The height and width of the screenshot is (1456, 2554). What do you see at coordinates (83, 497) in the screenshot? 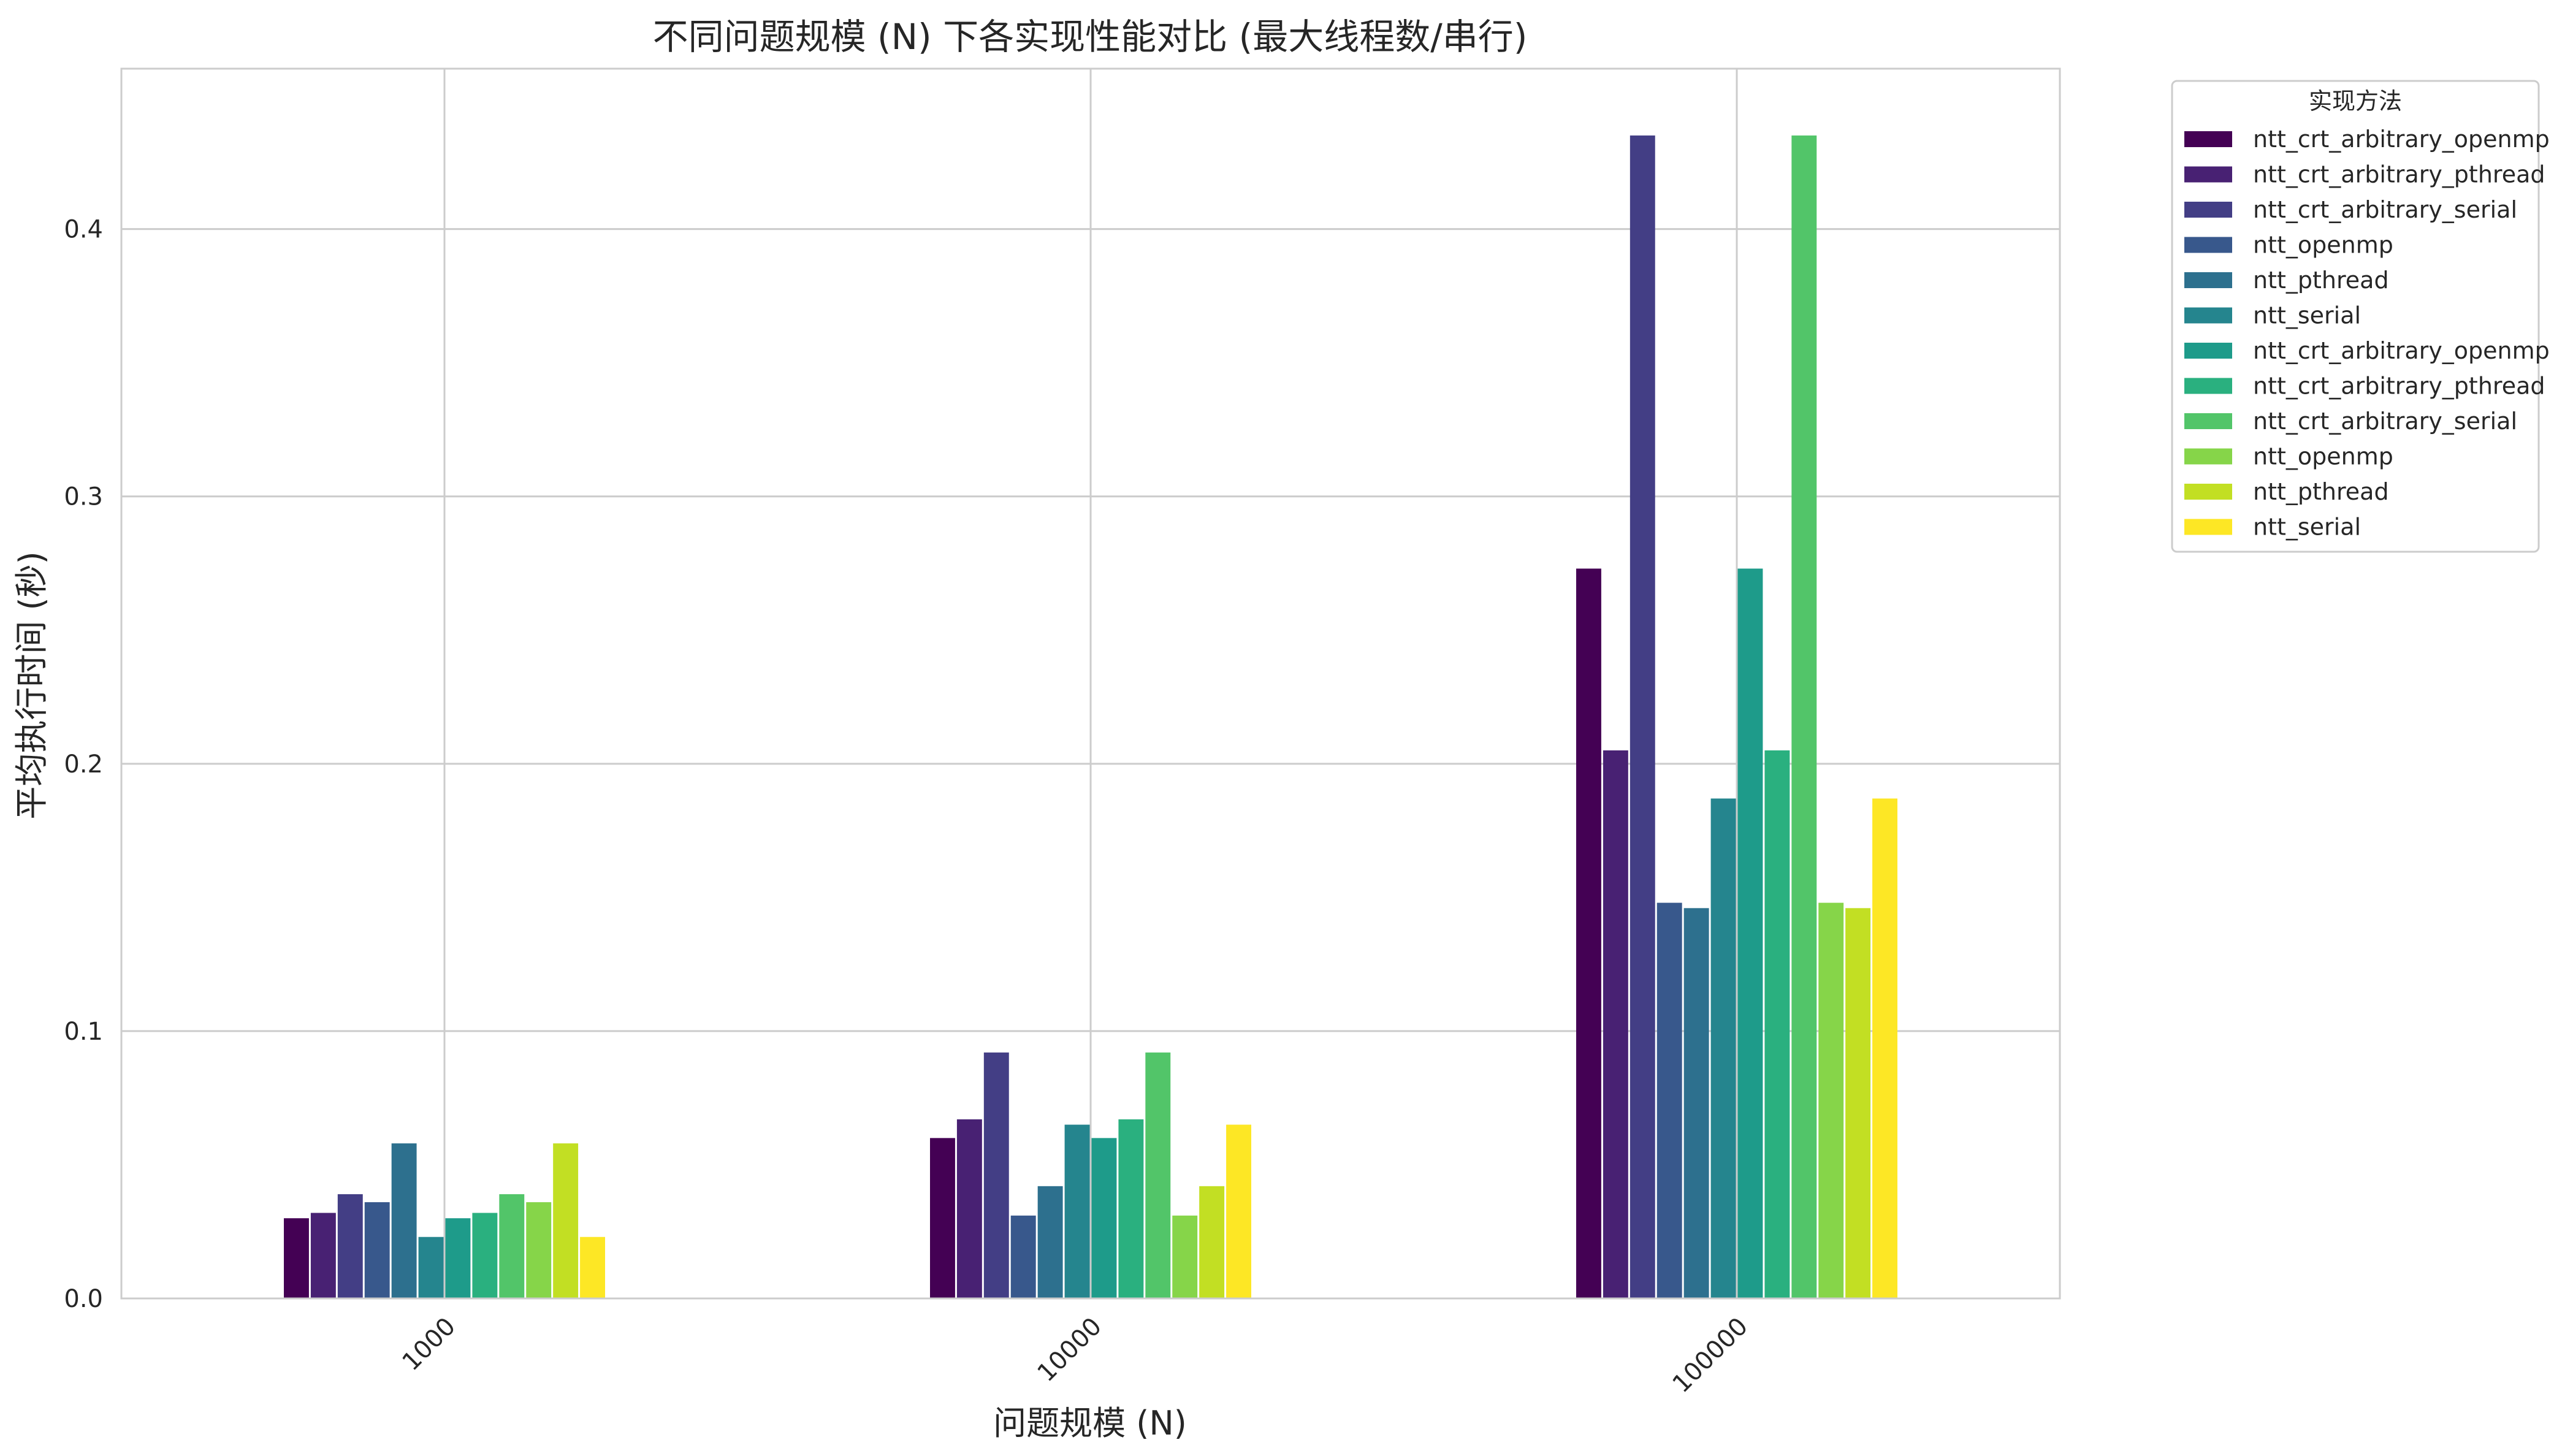
I see `y-tick-label: 0.3` at bounding box center [83, 497].